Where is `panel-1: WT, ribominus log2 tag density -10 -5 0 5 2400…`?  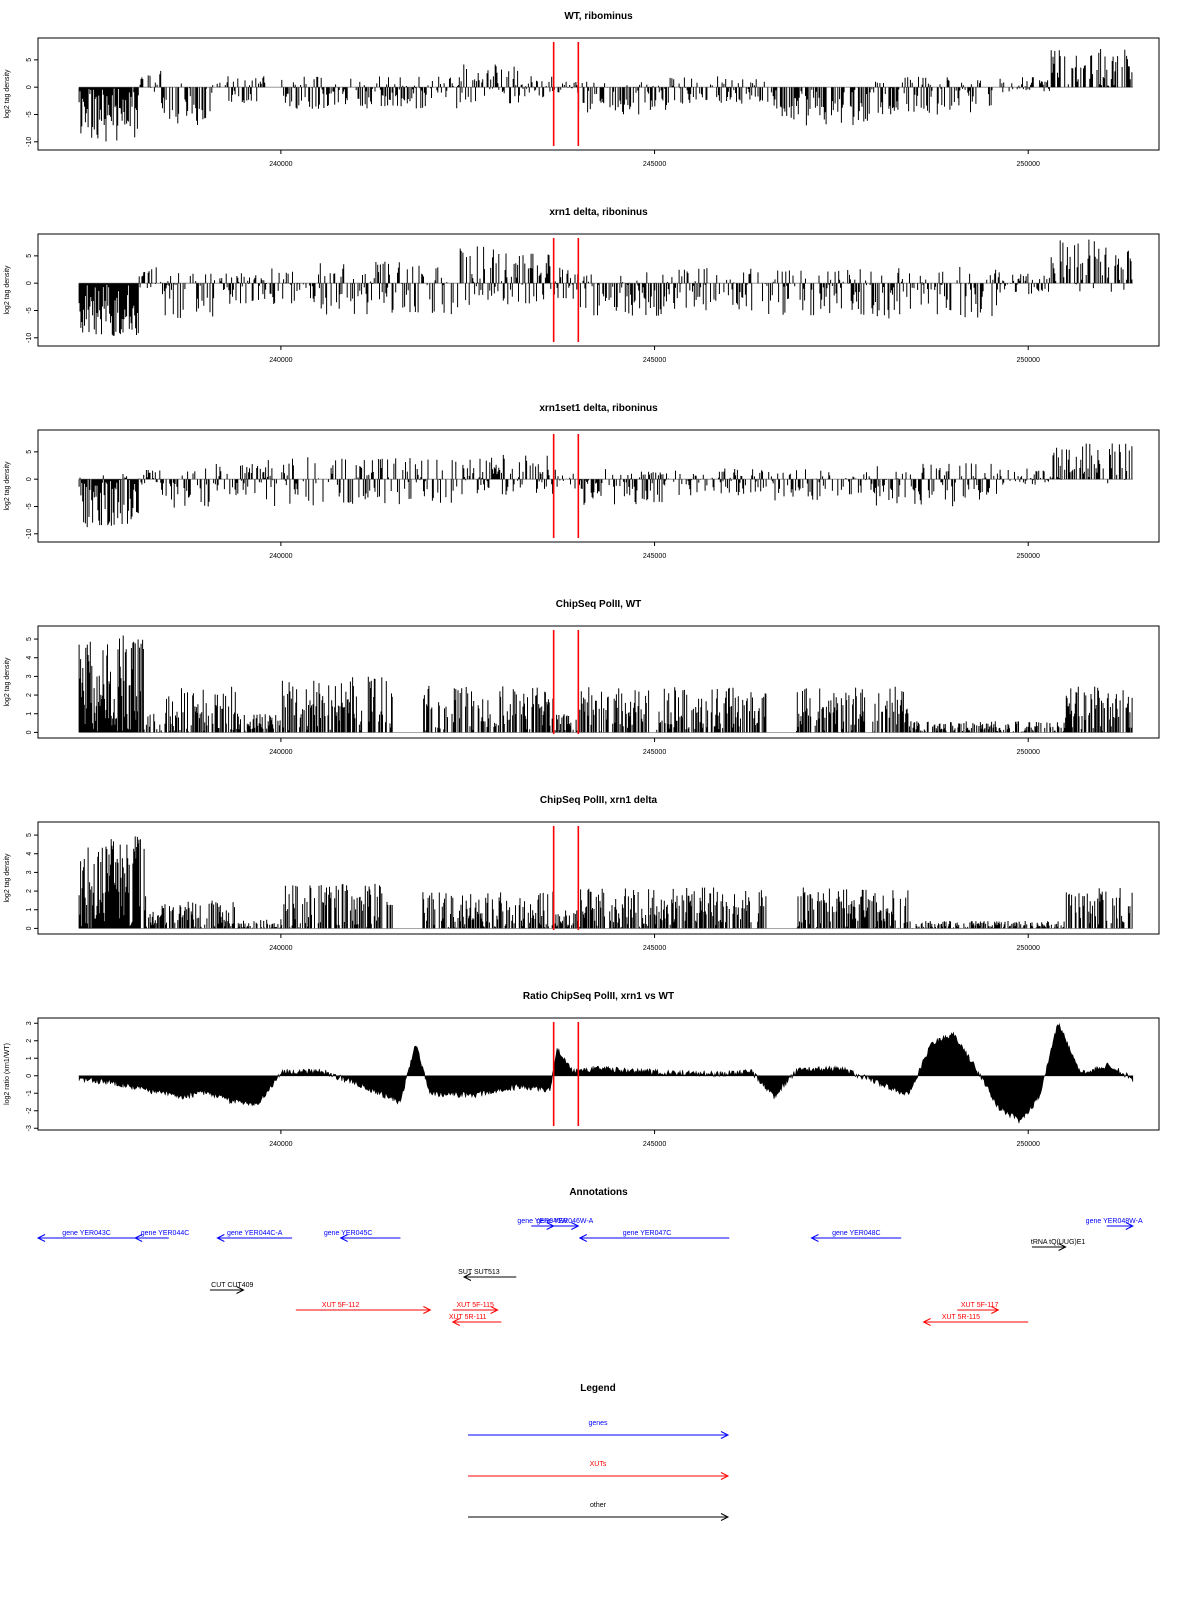
panel-1: WT, ribominus log2 tag density -10 -5 0 5 2400… is located at coordinates (582, 89).